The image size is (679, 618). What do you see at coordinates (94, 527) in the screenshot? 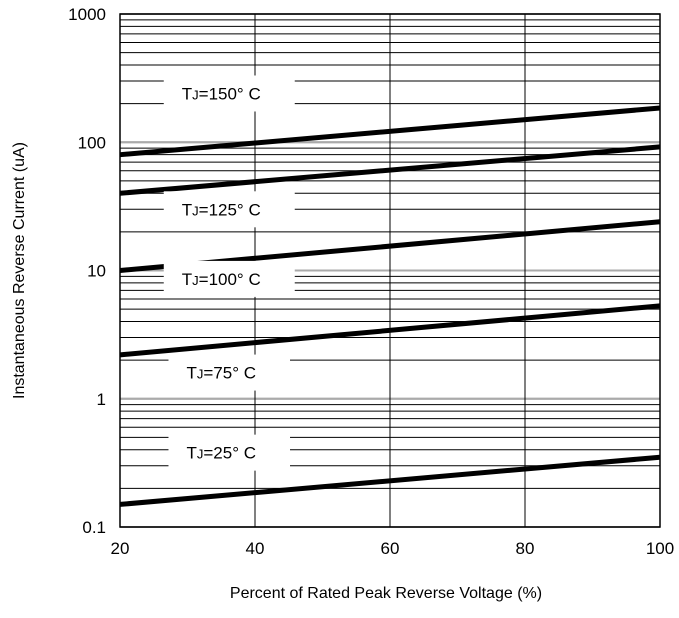
I see `y-tick-label: 0.1` at bounding box center [94, 527].